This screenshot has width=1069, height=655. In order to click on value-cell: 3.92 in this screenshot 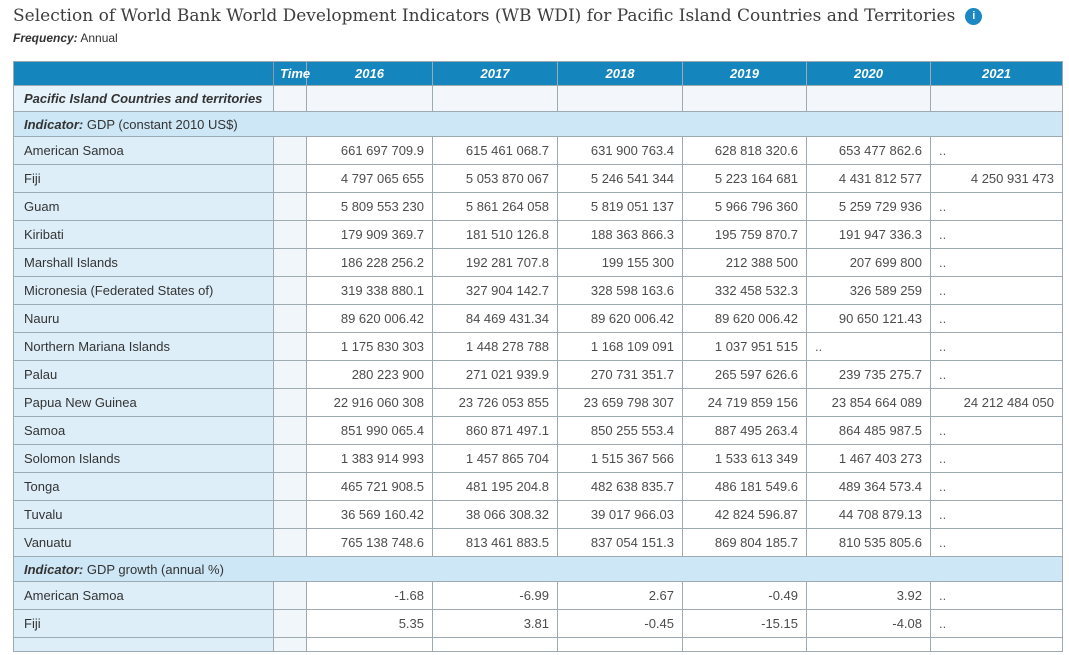, I will do `click(868, 595)`.